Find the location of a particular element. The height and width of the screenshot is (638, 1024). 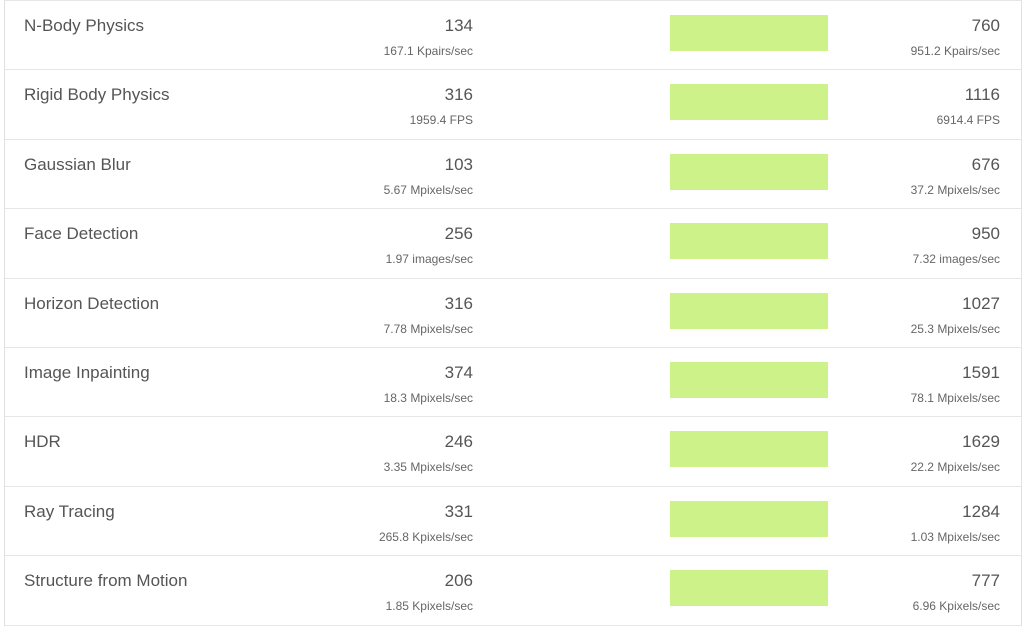

benchmark-name: Horizon Detection is located at coordinates (92, 303).